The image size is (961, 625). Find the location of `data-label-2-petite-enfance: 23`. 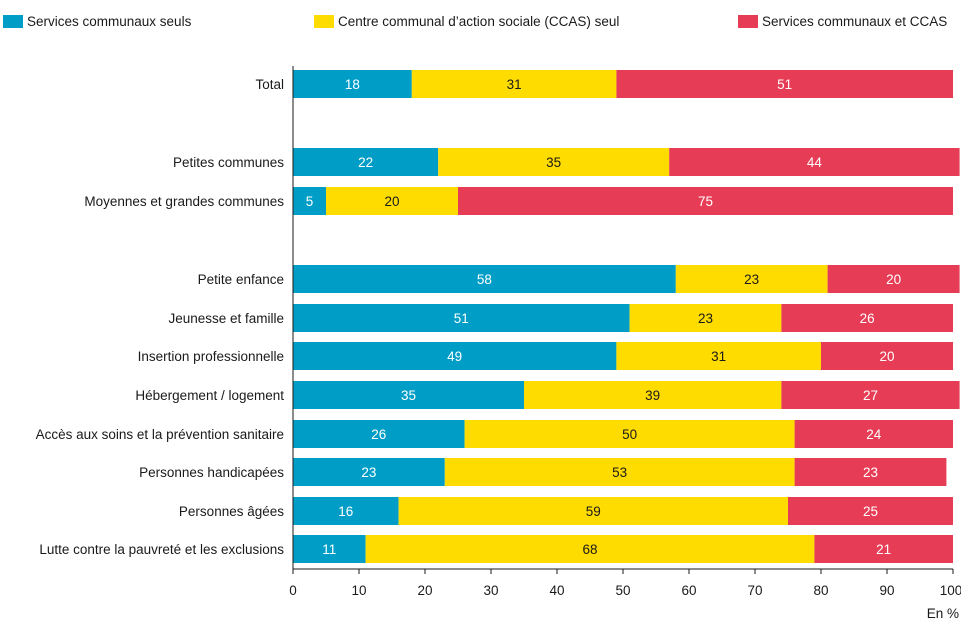

data-label-2-petite-enfance: 23 is located at coordinates (751, 279).